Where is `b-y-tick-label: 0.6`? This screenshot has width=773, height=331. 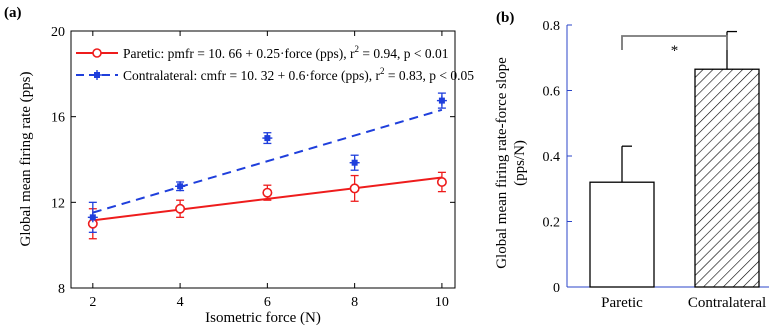
b-y-tick-label: 0.6 is located at coordinates (552, 92).